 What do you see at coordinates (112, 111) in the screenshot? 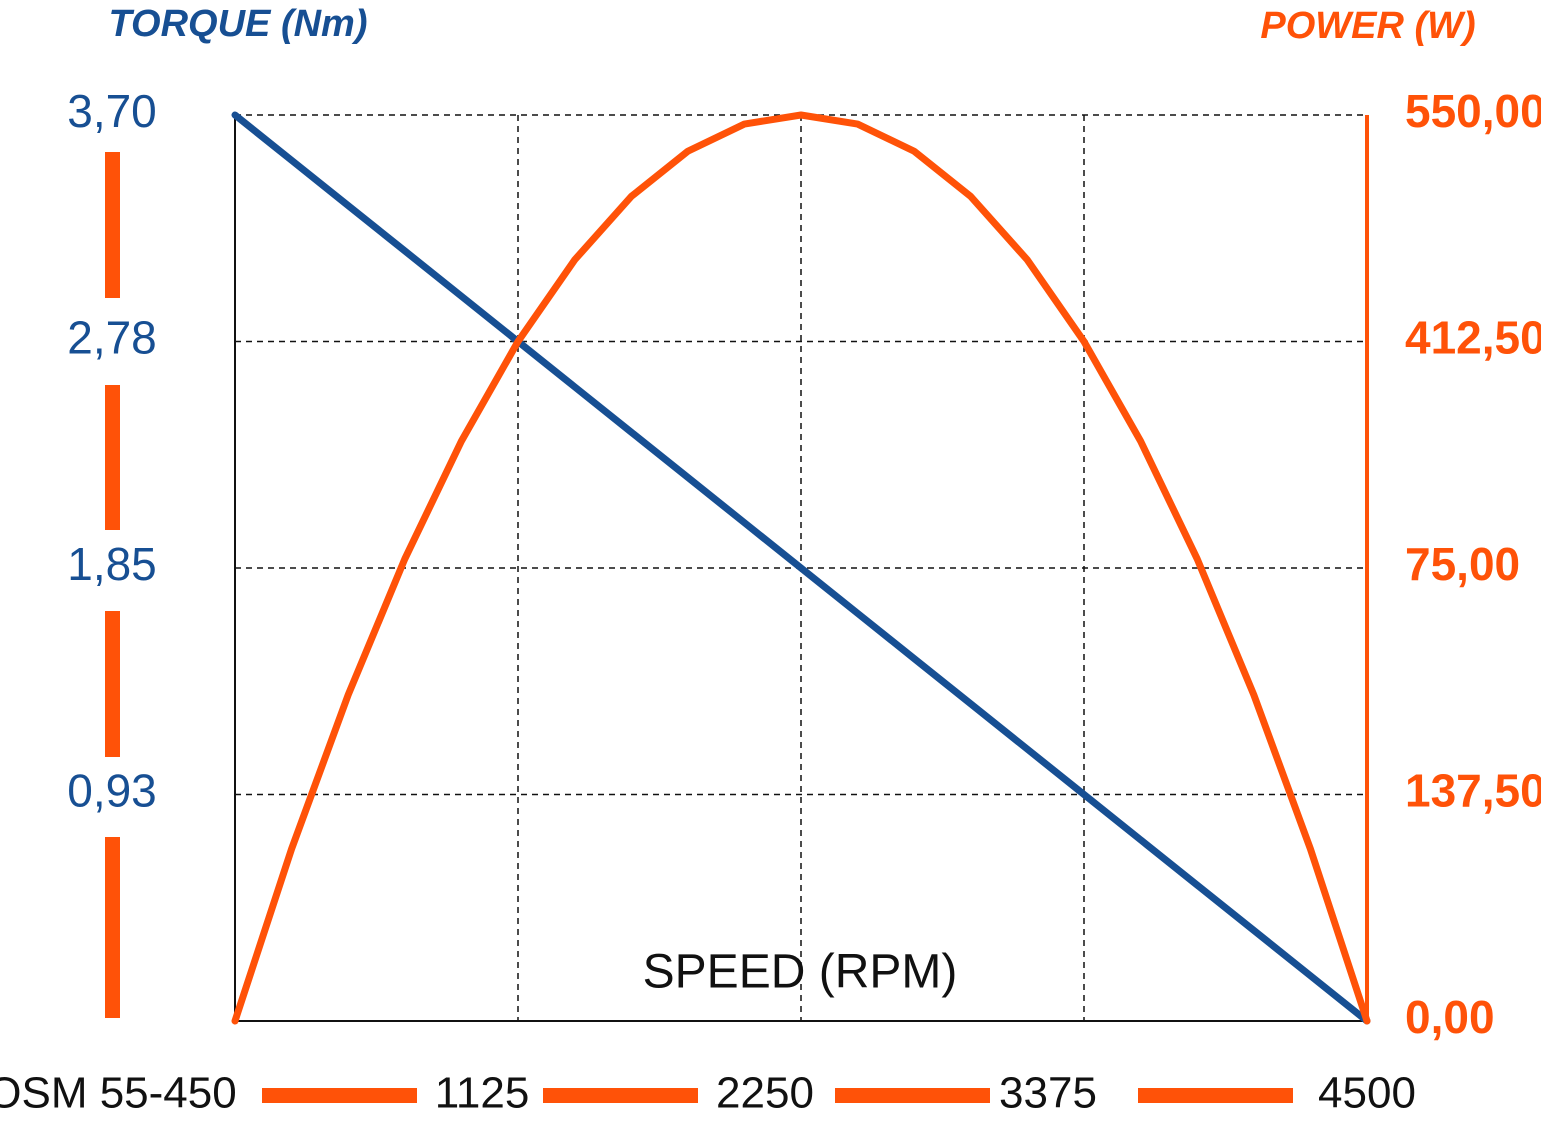
I see `y-tick-label: 3,70` at bounding box center [112, 111].